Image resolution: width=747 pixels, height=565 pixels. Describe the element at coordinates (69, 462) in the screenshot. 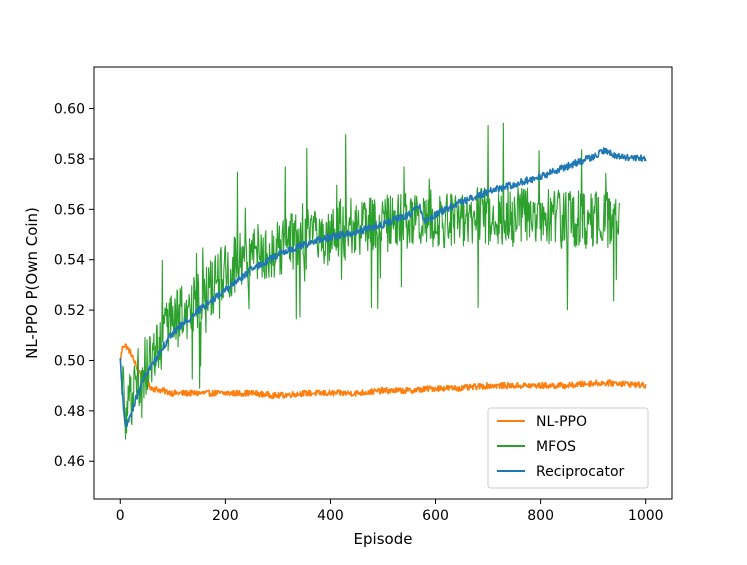

I see `y-tick-label: 0.46` at that location.